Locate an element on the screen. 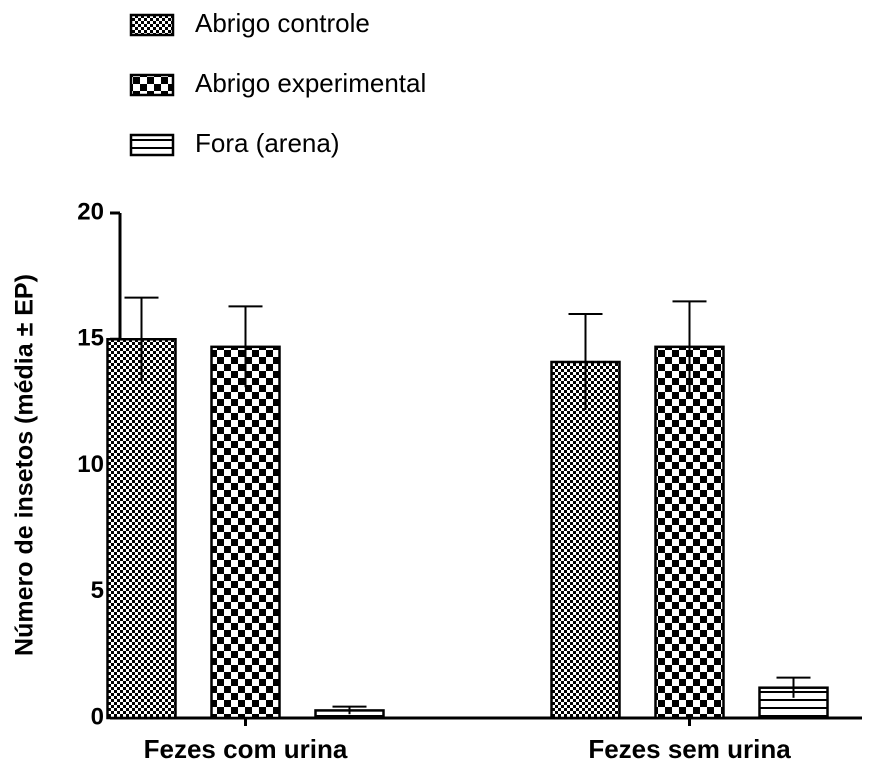 The image size is (875, 764). y-tick-label: 20 is located at coordinates (90, 211).